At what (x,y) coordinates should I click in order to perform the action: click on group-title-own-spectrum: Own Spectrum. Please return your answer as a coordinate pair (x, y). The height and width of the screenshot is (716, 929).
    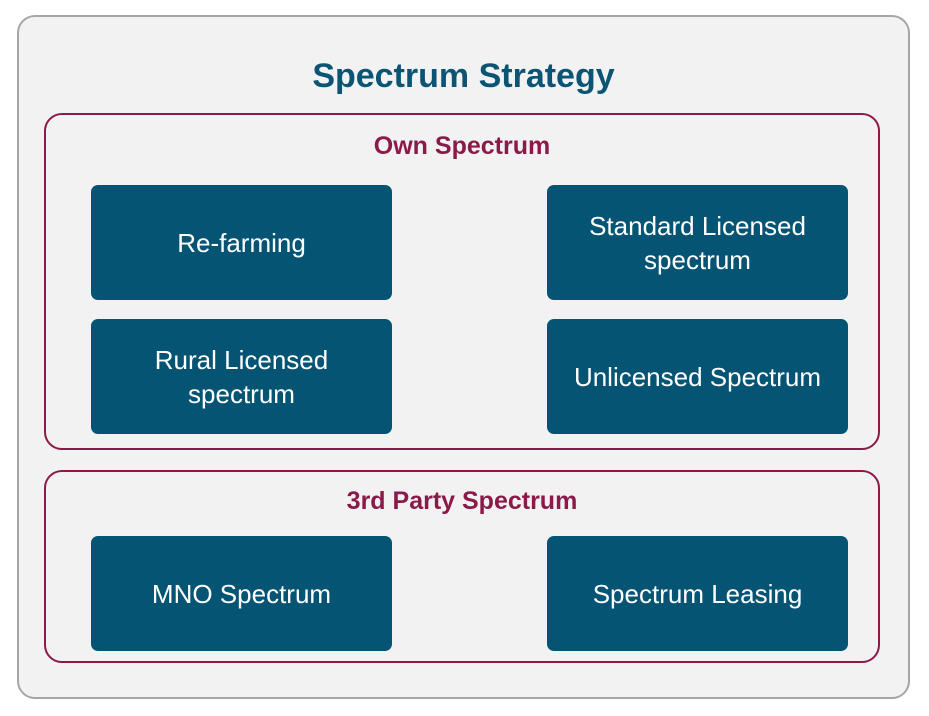
    Looking at the image, I should click on (462, 146).